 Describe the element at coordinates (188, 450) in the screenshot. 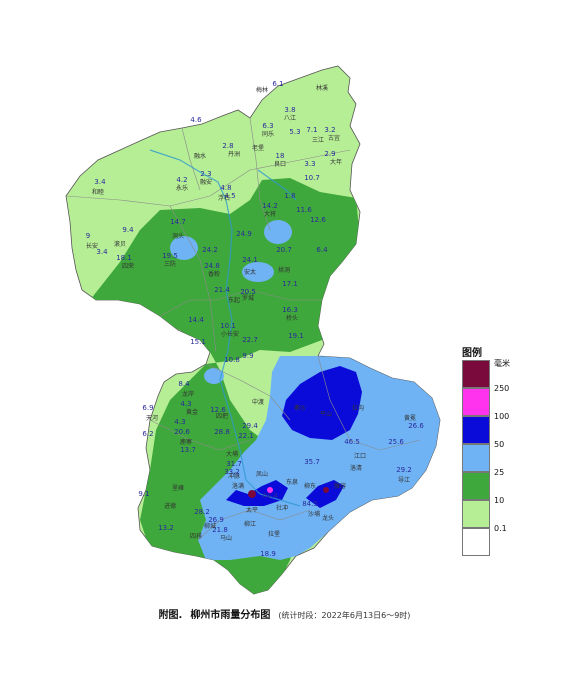

I see `station-value: 13.7` at that location.